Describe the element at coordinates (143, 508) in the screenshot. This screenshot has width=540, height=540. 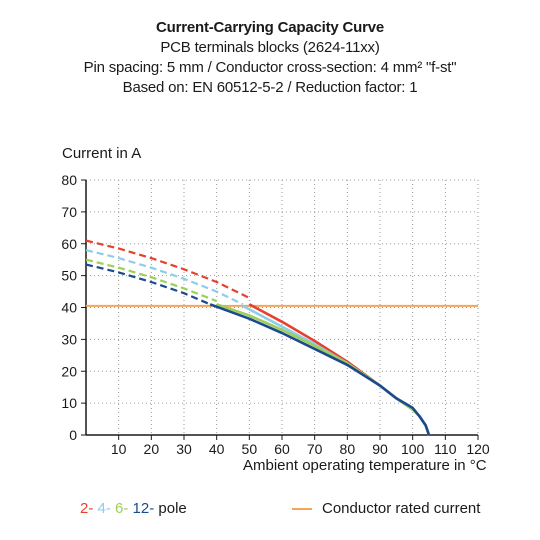
I see `legend-12-pole: 12-` at that location.